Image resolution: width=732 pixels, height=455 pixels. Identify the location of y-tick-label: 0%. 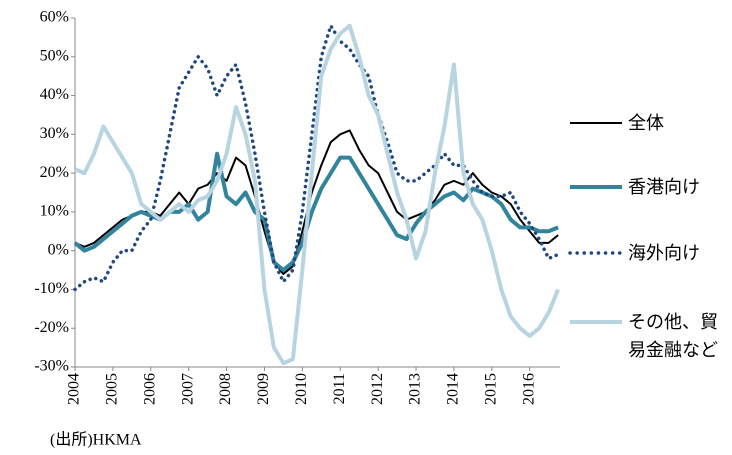
(58, 249).